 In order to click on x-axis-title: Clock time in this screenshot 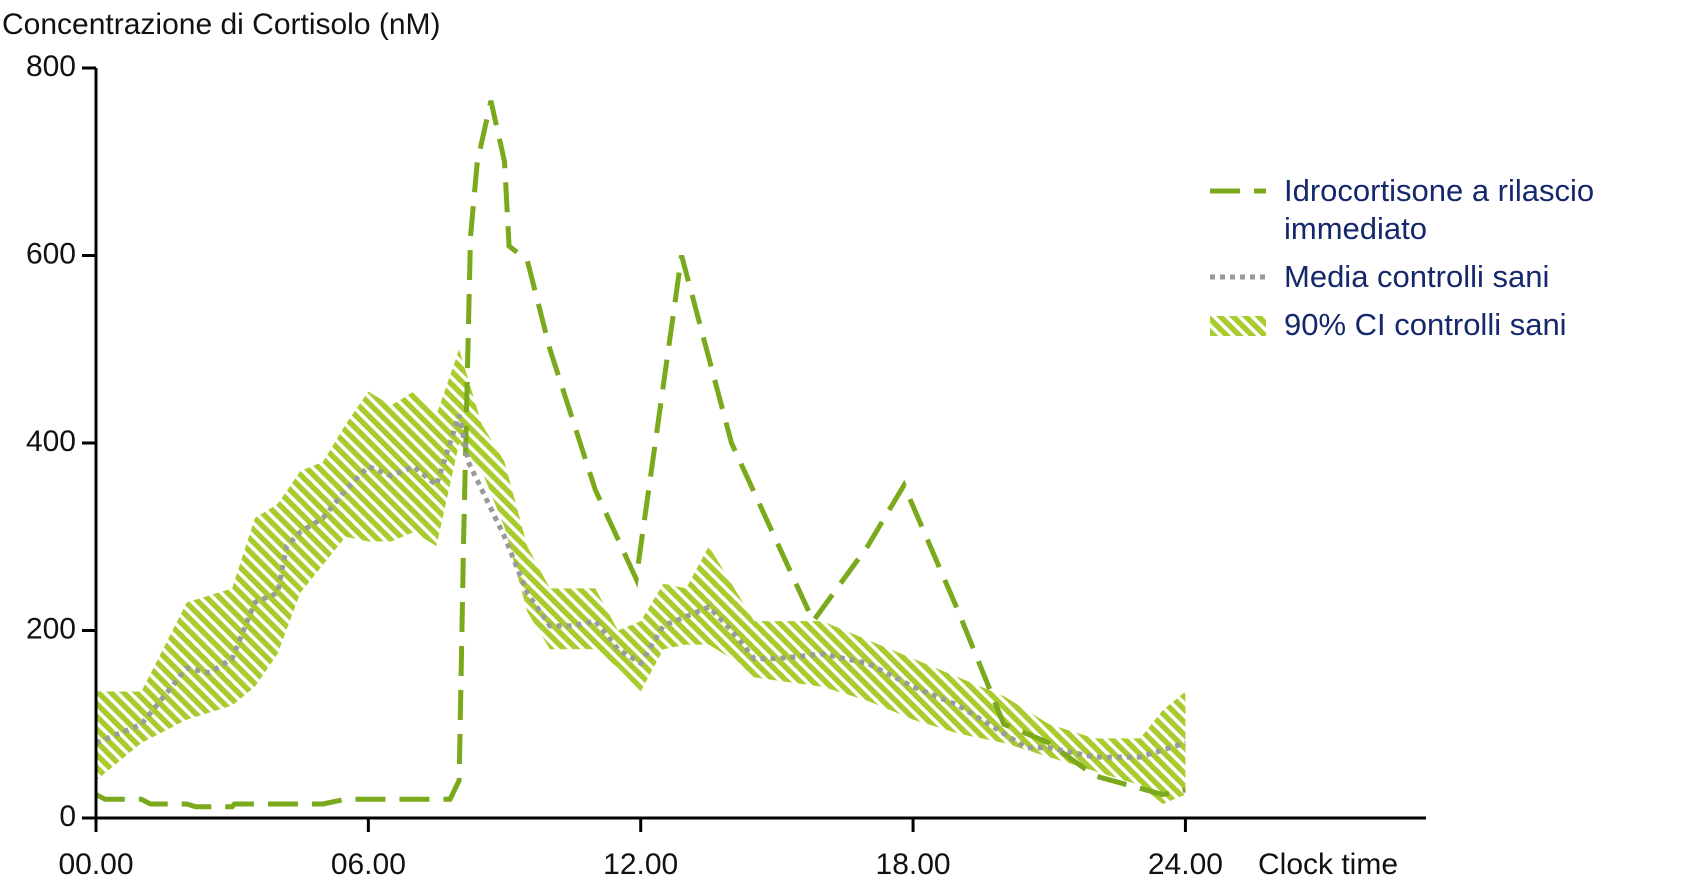, I will do `click(1328, 864)`.